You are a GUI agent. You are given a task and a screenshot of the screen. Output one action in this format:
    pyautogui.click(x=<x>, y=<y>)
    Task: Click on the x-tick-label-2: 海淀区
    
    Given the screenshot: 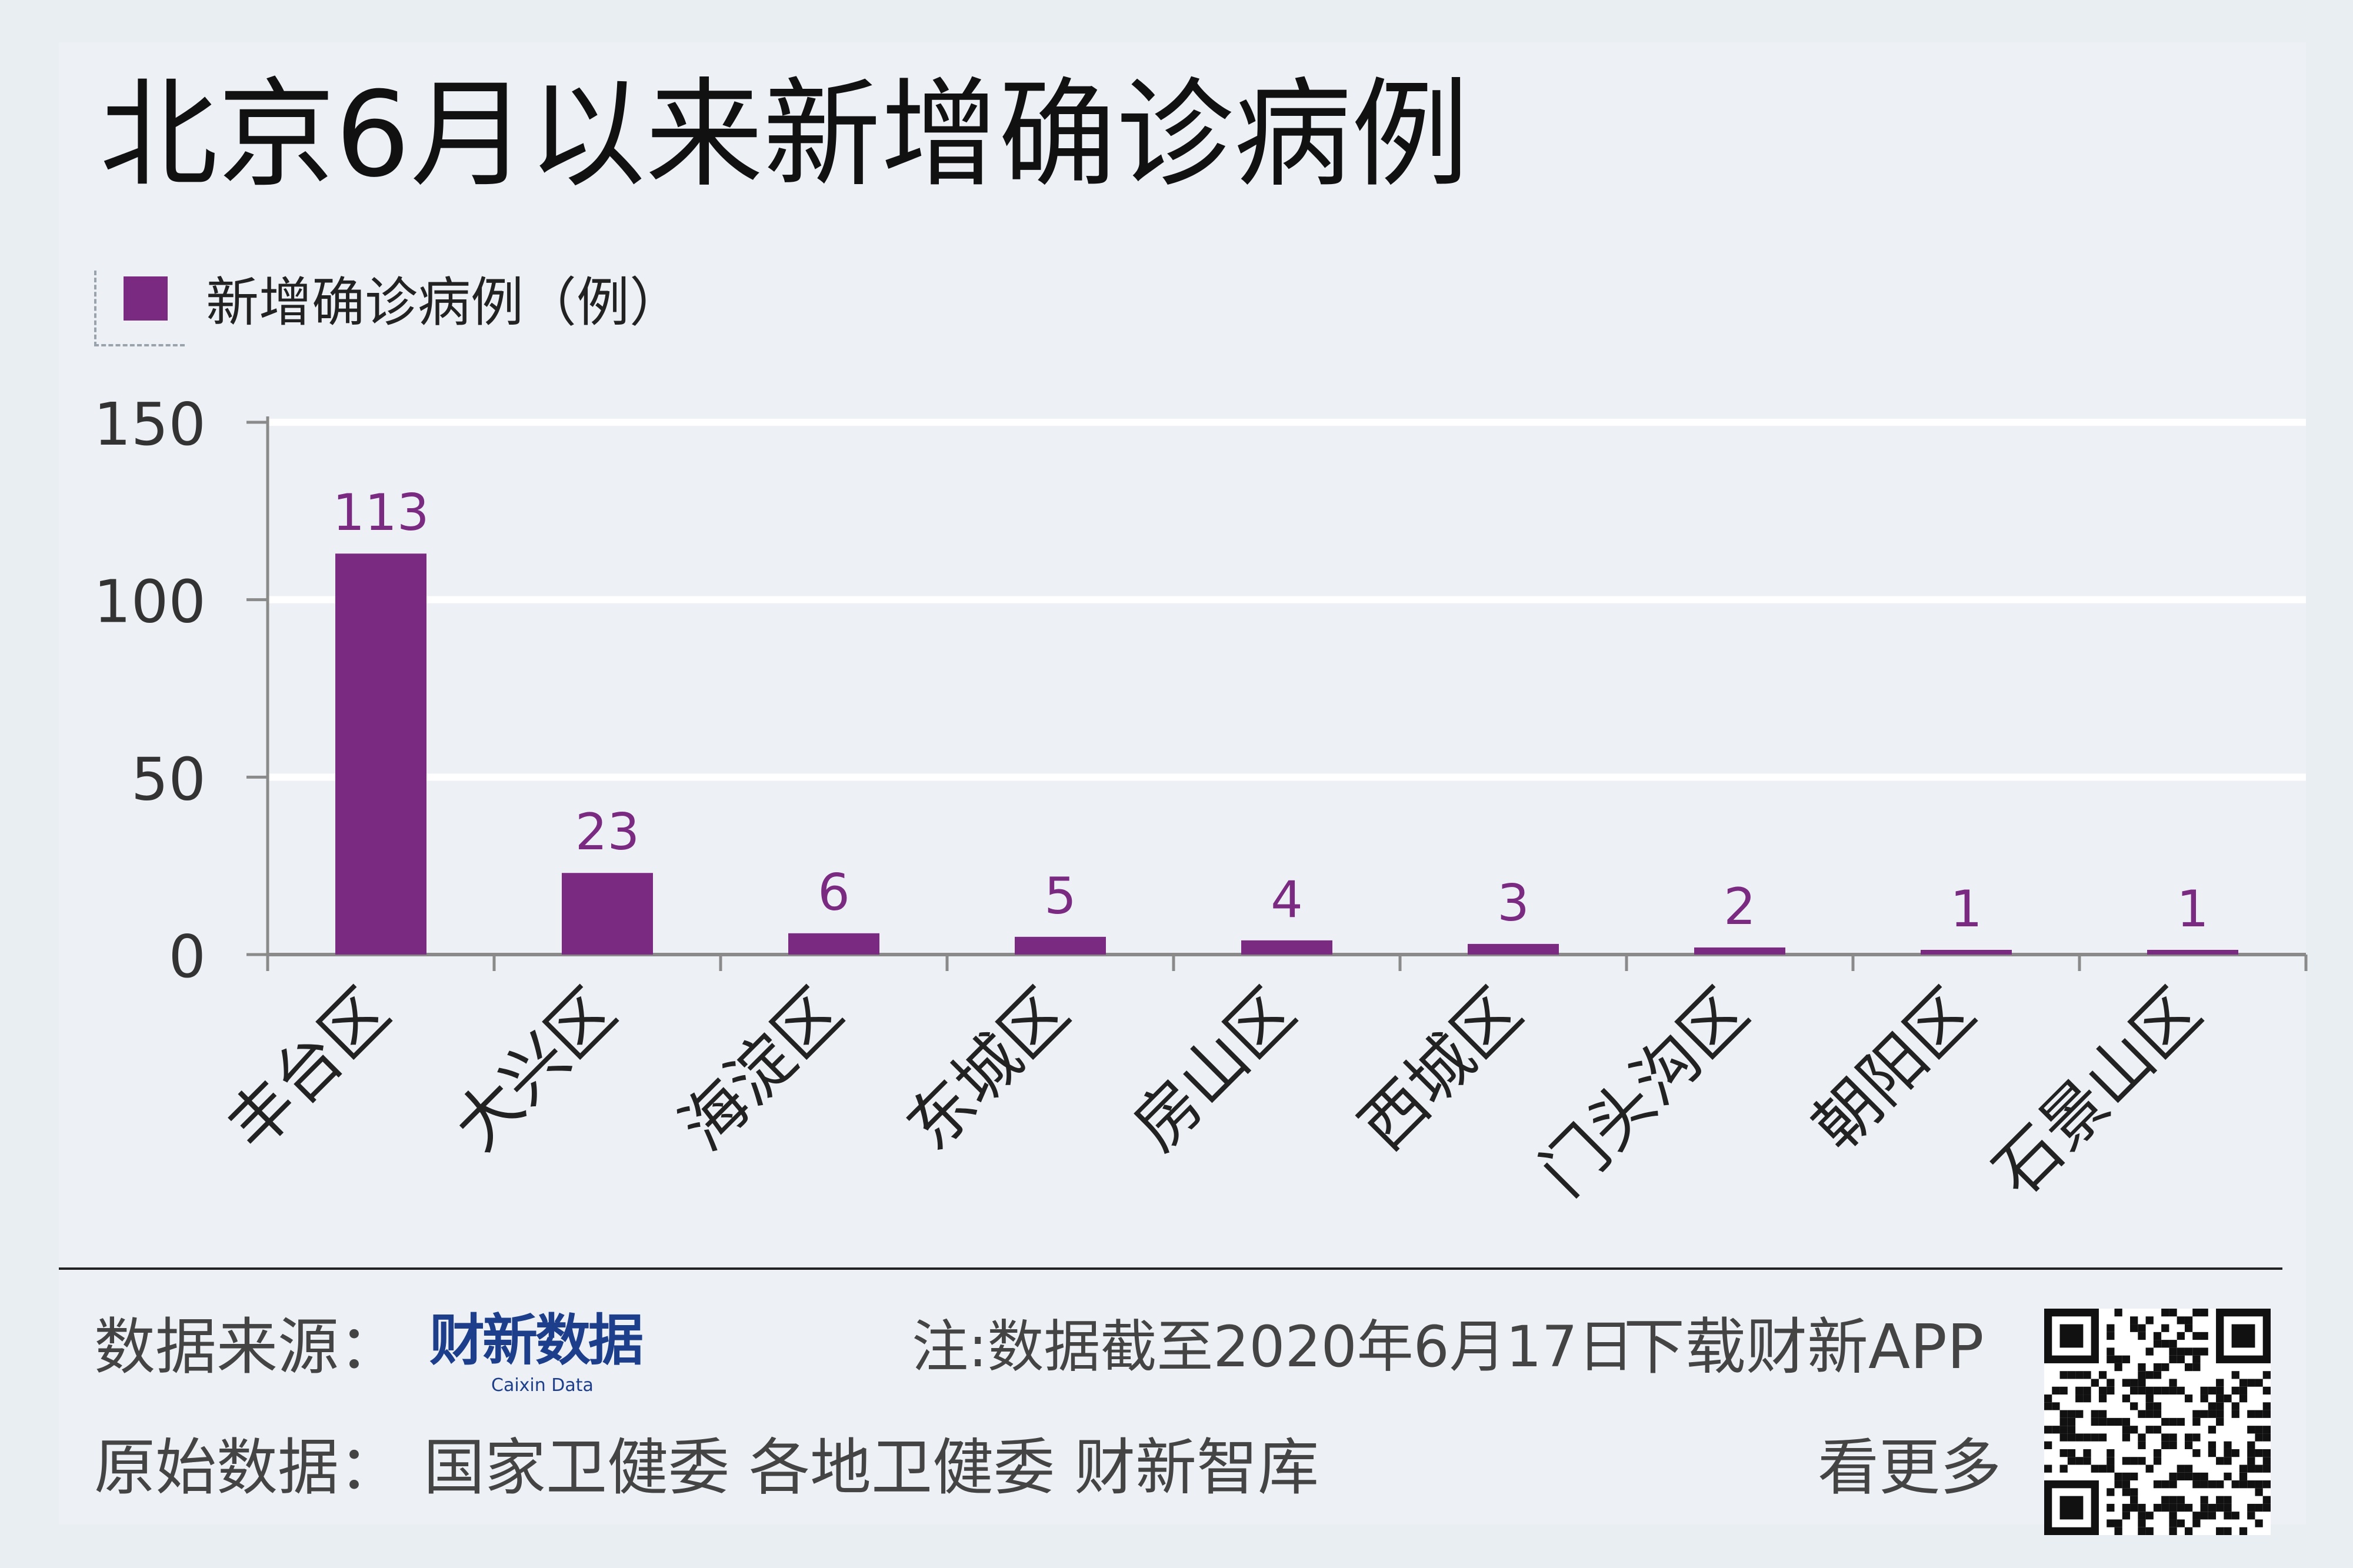 What is the action you would take?
    pyautogui.click(x=761, y=1069)
    